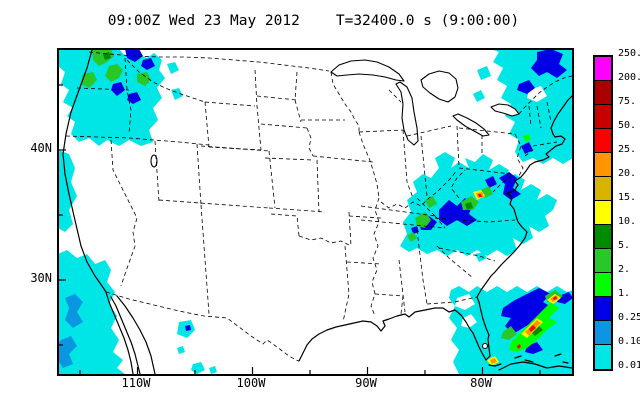 The height and width of the screenshot is (400, 640). I want to click on florida-keys, so click(495, 365).